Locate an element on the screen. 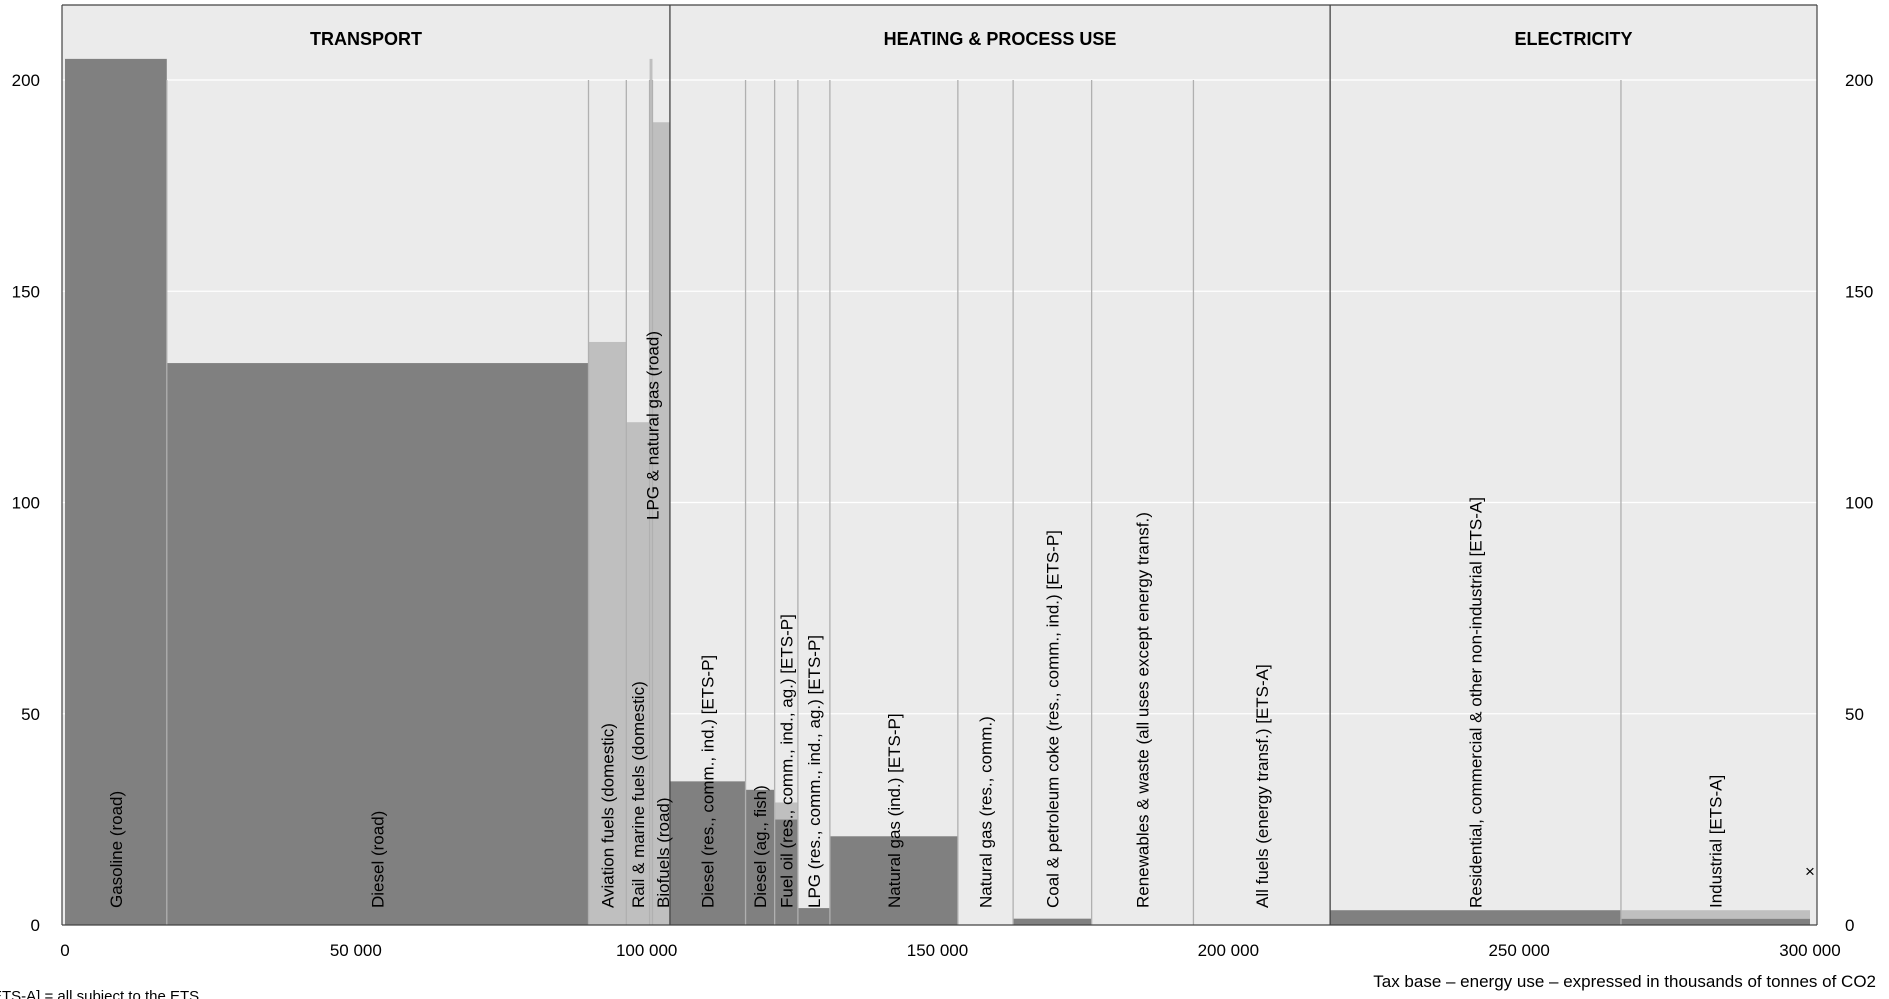 This screenshot has height=999, width=1889. bar-label: Gasoline (road) is located at coordinates (116, 849).